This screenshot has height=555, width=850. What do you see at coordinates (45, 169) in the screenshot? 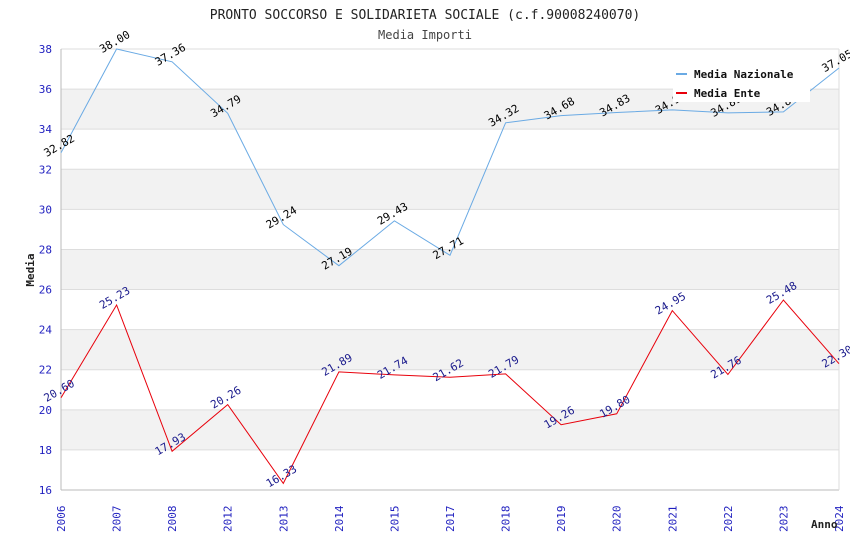
I see `y-tick-label: 32` at bounding box center [45, 169].